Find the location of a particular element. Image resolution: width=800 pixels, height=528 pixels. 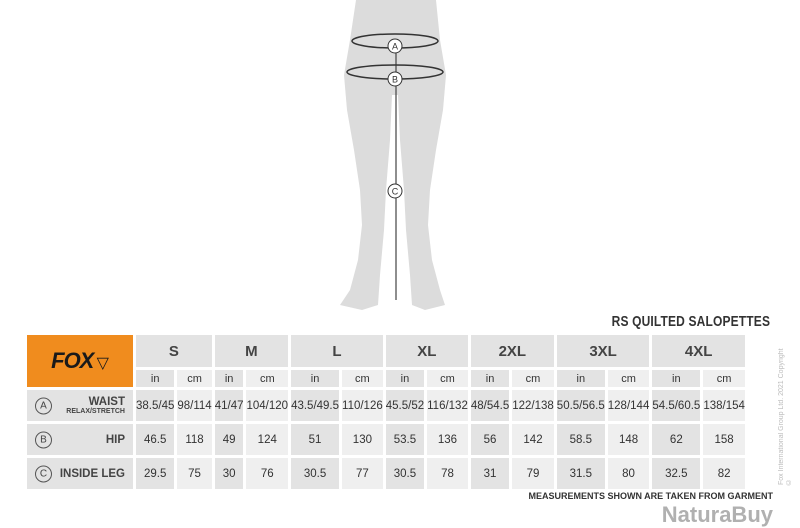

table-cell: 38.5/45 is located at coordinates (155, 405).